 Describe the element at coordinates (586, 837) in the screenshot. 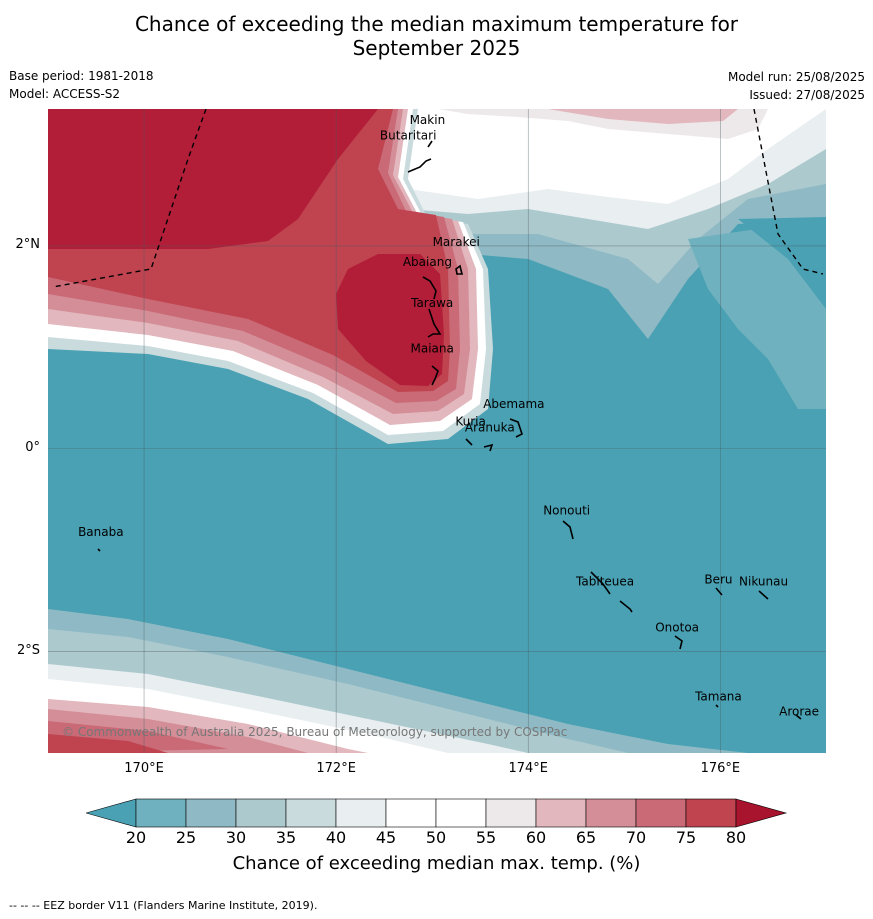

I see `colorbar-tick-9: 65` at that location.